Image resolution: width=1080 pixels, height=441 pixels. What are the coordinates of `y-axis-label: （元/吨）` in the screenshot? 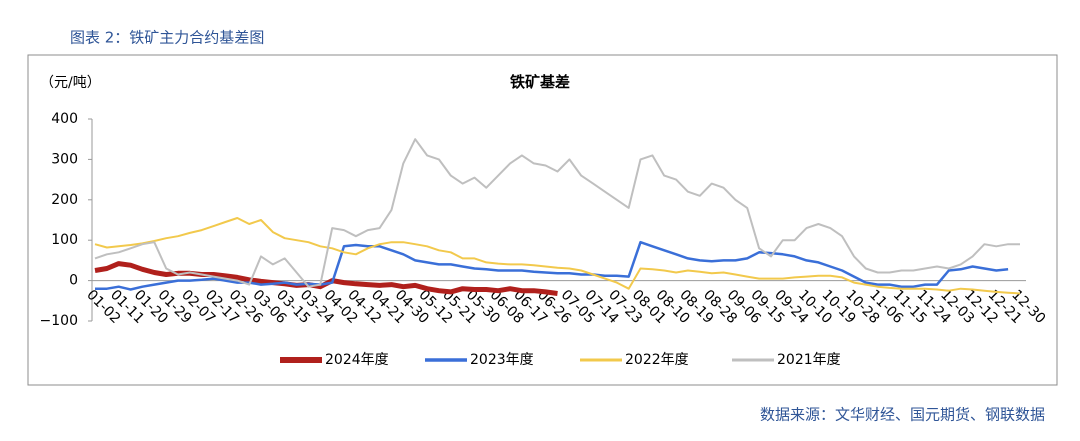 It's located at (70, 83).